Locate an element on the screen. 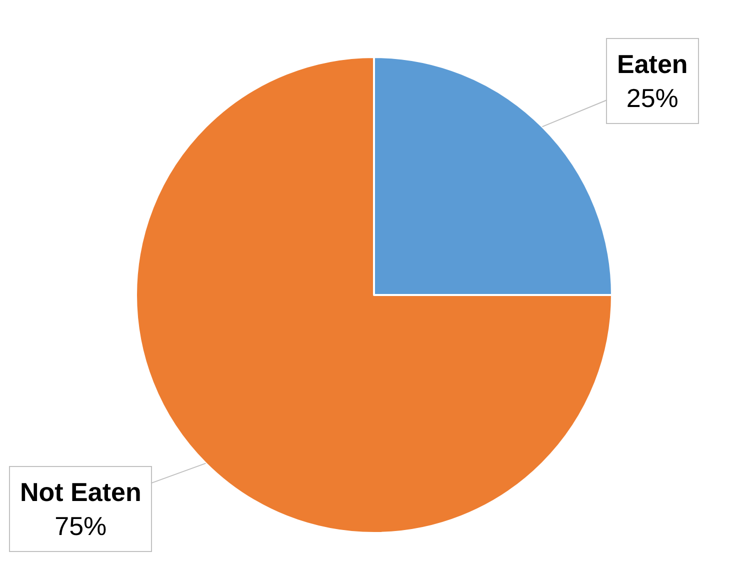 Image resolution: width=753 pixels, height=577 pixels. data-label: 75% is located at coordinates (80, 525).